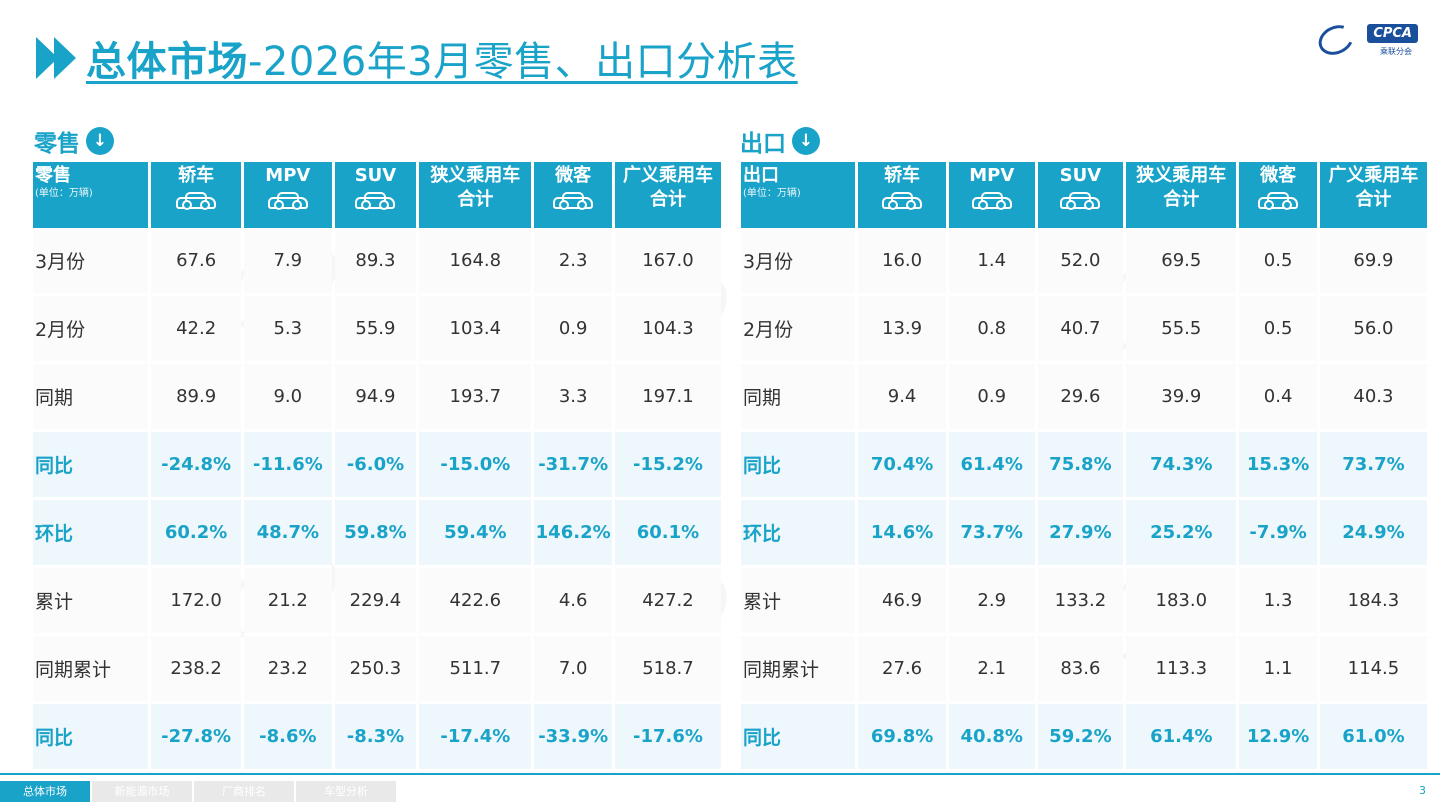 This screenshot has width=1440, height=802. I want to click on unit-label: (单位：万辆), so click(772, 193).